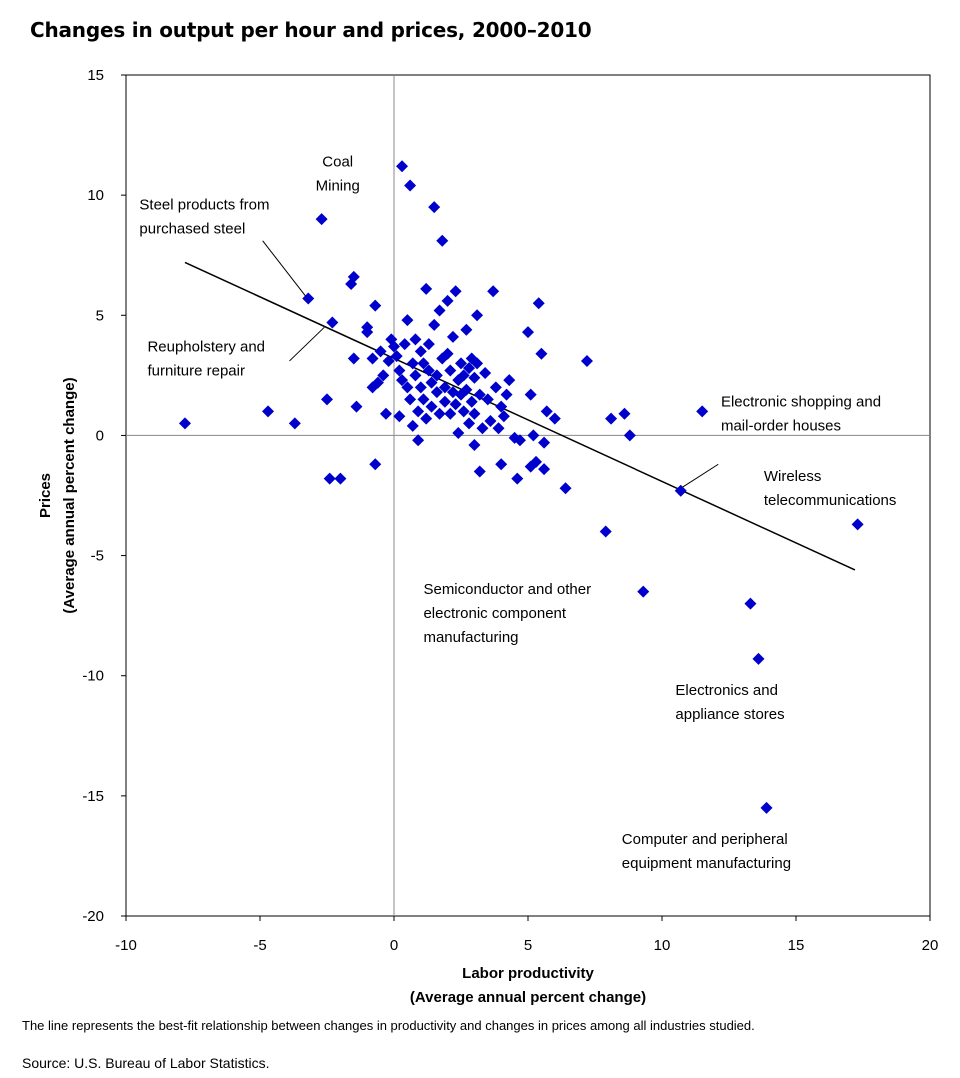  I want to click on annotation-line: Steel products from, so click(204, 205).